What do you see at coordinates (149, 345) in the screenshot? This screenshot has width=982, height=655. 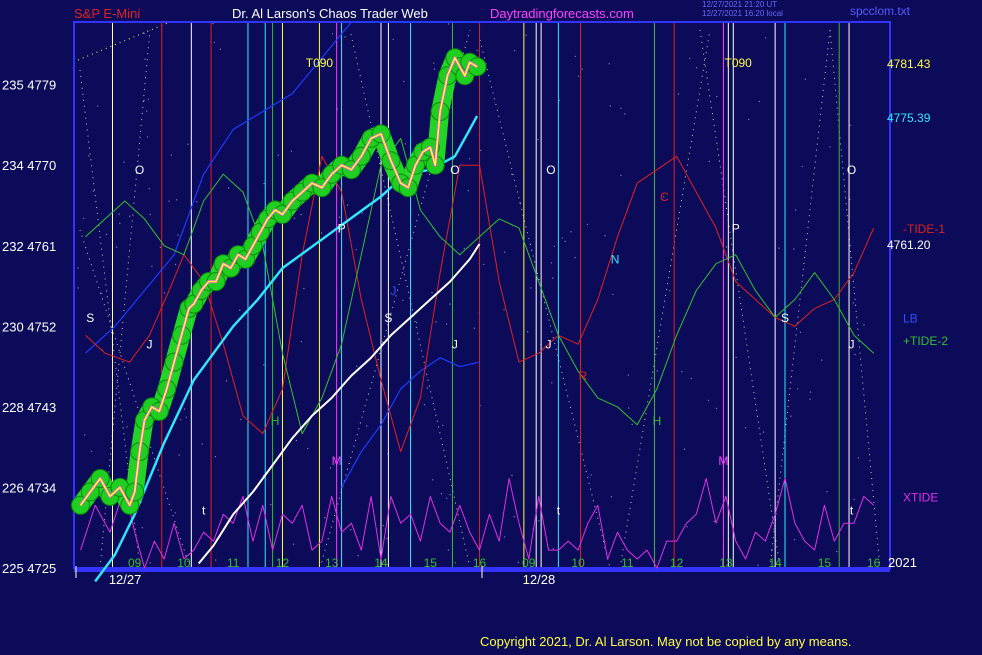 I see `chart-annotation: J` at bounding box center [149, 345].